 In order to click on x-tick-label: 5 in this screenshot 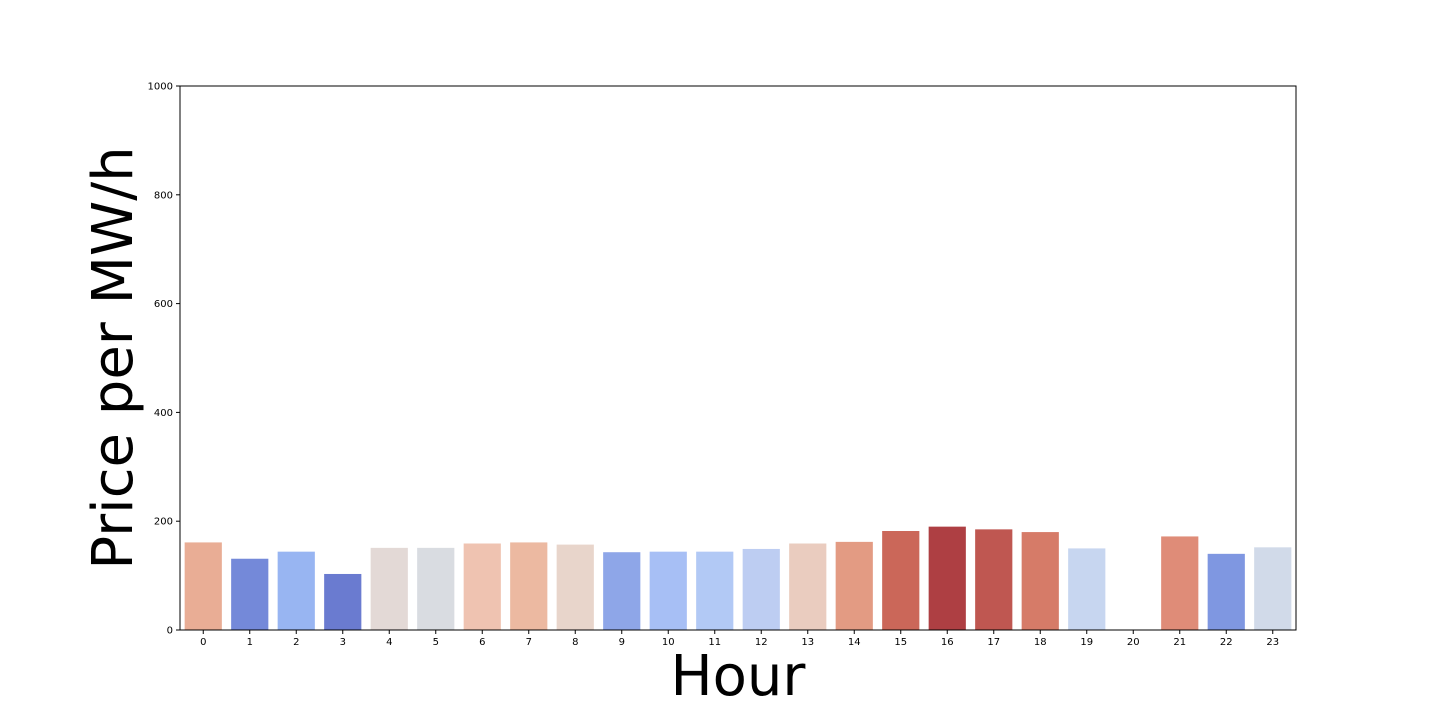, I will do `click(436, 642)`.